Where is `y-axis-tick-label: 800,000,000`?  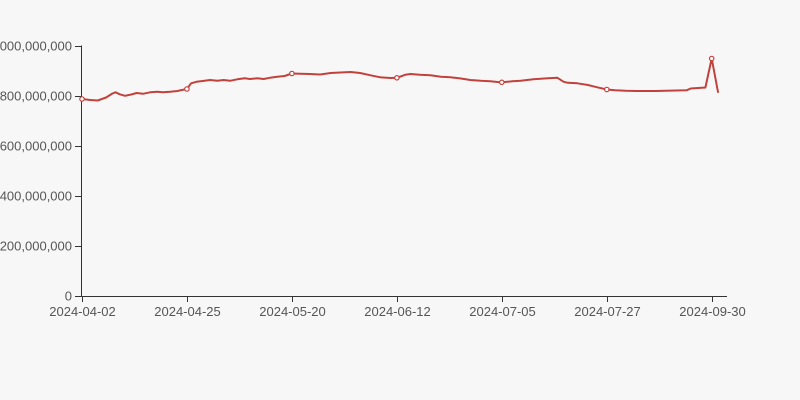
y-axis-tick-label: 800,000,000 is located at coordinates (36, 96).